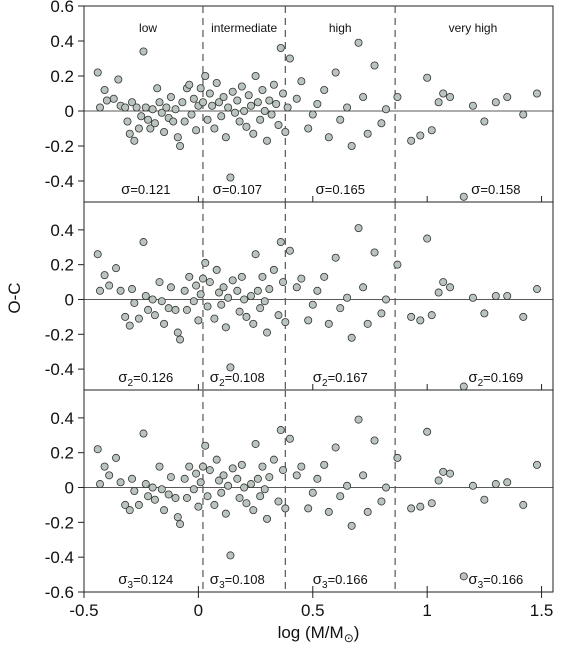 The image size is (566, 652). What do you see at coordinates (349, 638) in the screenshot?
I see `sun-symbol: ⊙` at bounding box center [349, 638].